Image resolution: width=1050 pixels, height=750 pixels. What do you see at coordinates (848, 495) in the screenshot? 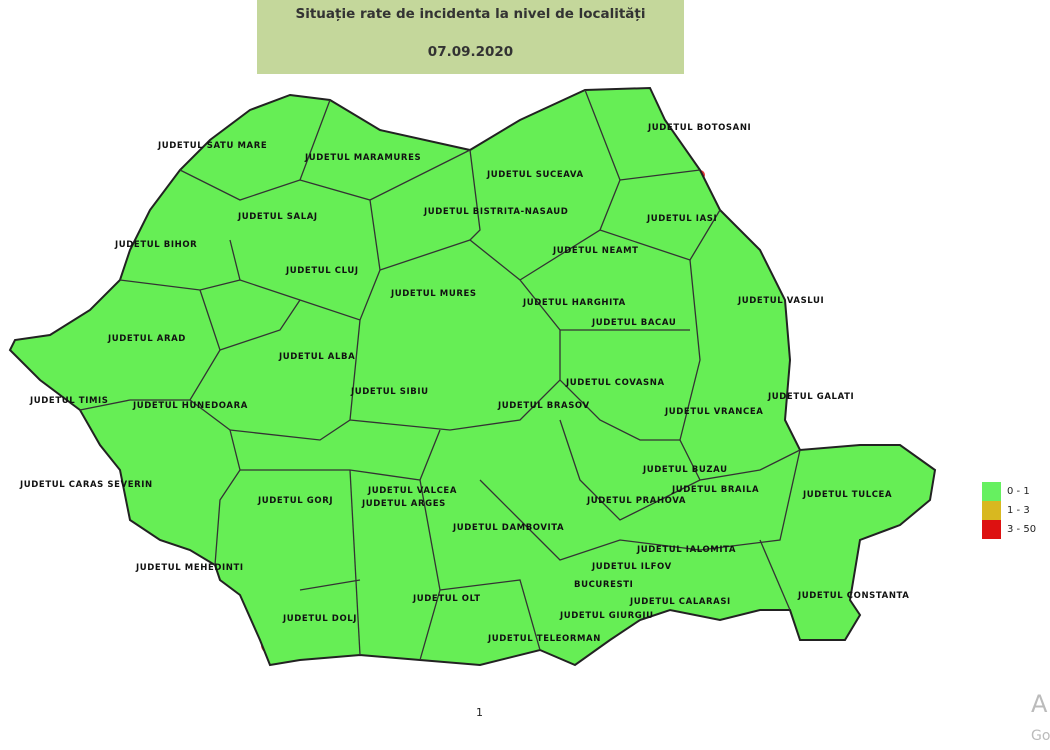
I see `county-label: JUDETUL TULCEA` at bounding box center [848, 495].